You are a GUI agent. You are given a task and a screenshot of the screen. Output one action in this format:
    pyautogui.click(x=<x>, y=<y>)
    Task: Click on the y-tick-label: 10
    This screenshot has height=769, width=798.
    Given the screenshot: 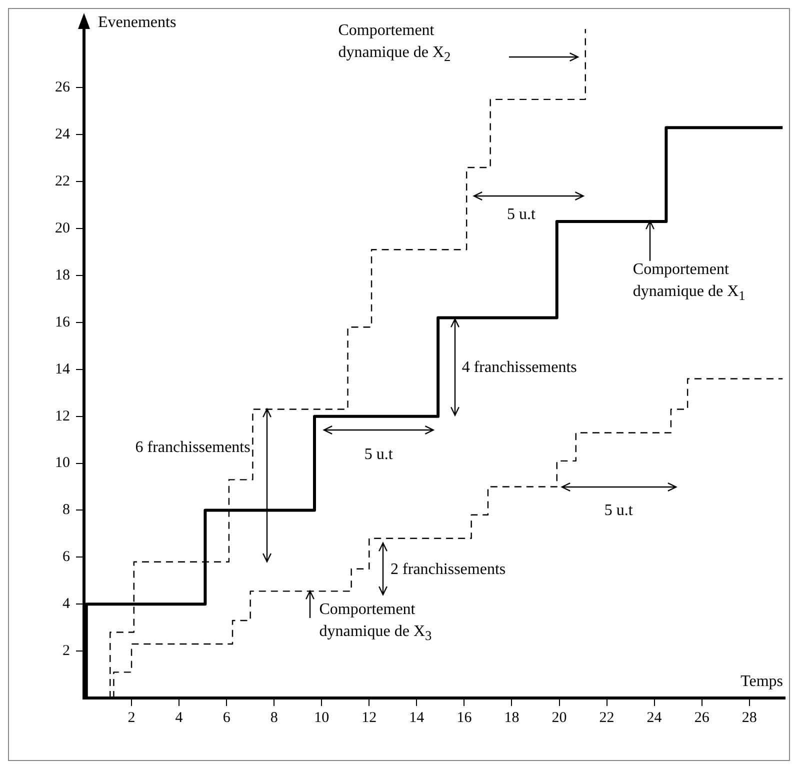 What is the action you would take?
    pyautogui.click(x=62, y=463)
    